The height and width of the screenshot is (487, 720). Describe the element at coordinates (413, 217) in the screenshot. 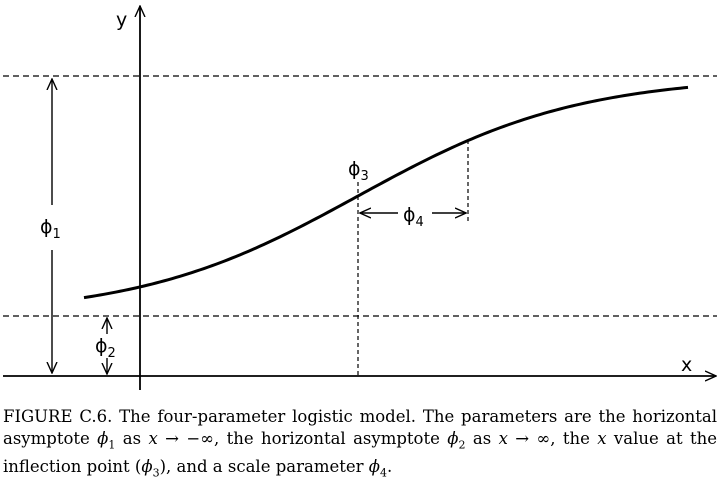

I see `phi4-label: ϕ4` at that location.